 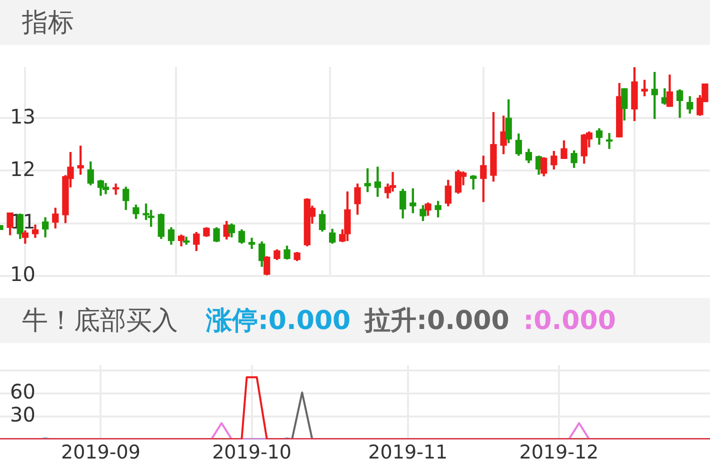 I want to click on x-tick-label: 2019-11, so click(x=408, y=453).